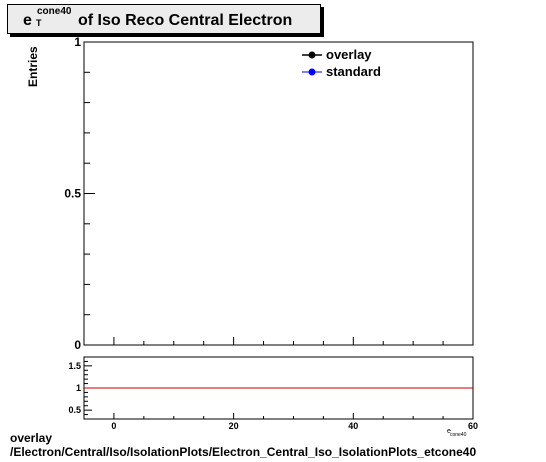  What do you see at coordinates (473, 426) in the screenshot?
I see `ratio-x-tick-label: 60` at bounding box center [473, 426].